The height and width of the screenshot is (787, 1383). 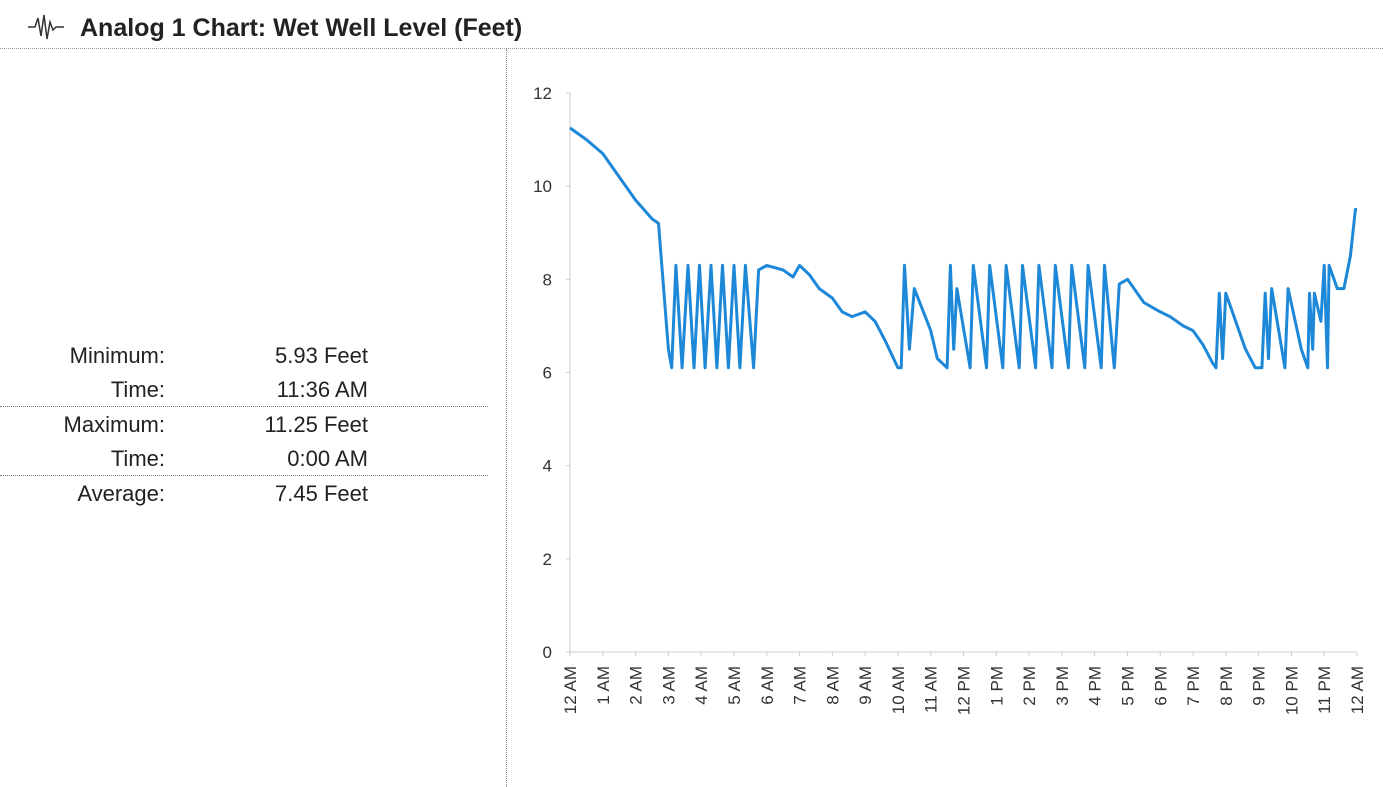 What do you see at coordinates (1193, 686) in the screenshot?
I see `x-tick-label: 7 PM` at bounding box center [1193, 686].